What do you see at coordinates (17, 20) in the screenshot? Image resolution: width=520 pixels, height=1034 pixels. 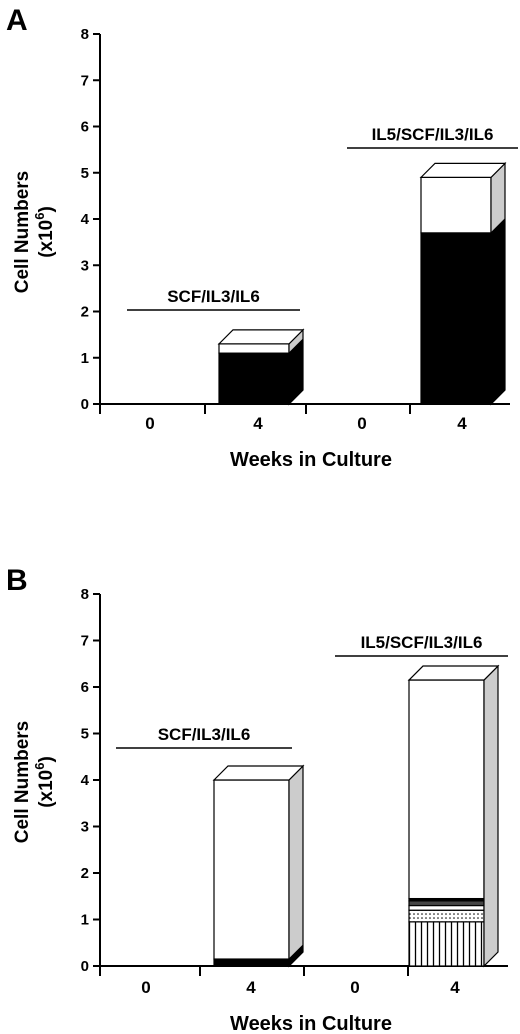 I see `panel-label-a: A` at bounding box center [17, 20].